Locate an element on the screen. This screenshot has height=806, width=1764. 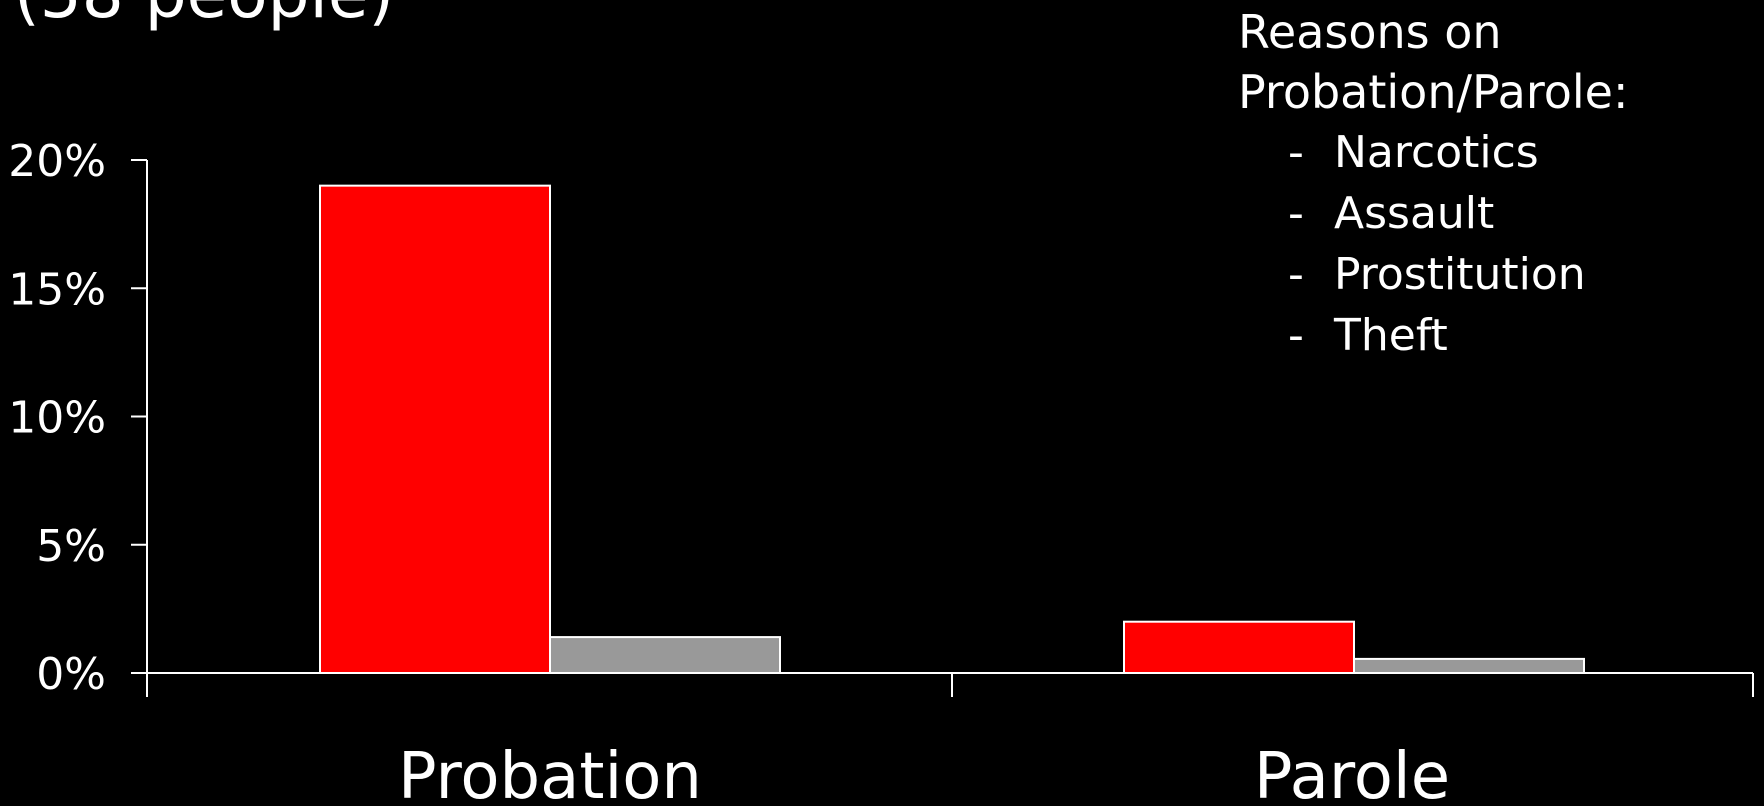
reason-item: - Narcotics is located at coordinates (1433, 152).